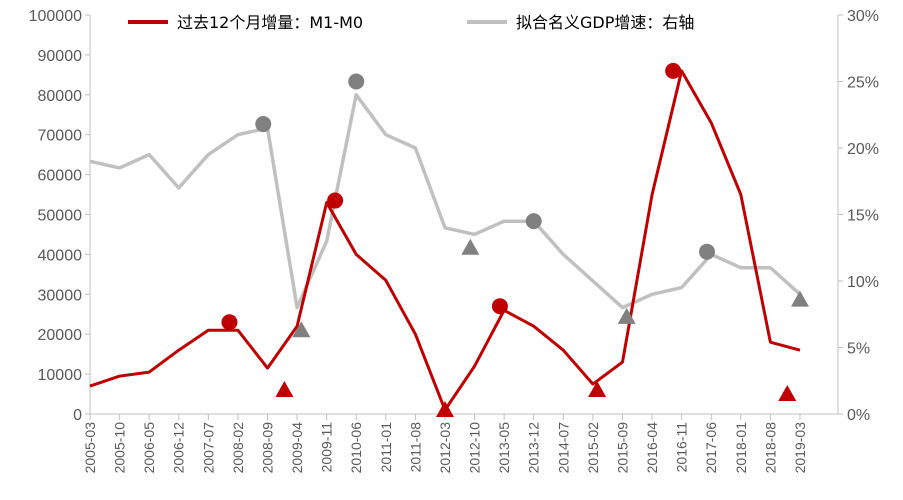 Image resolution: width=903 pixels, height=500 pixels. What do you see at coordinates (297, 448) in the screenshot?
I see `x-tick-label: 2009-04` at bounding box center [297, 448].